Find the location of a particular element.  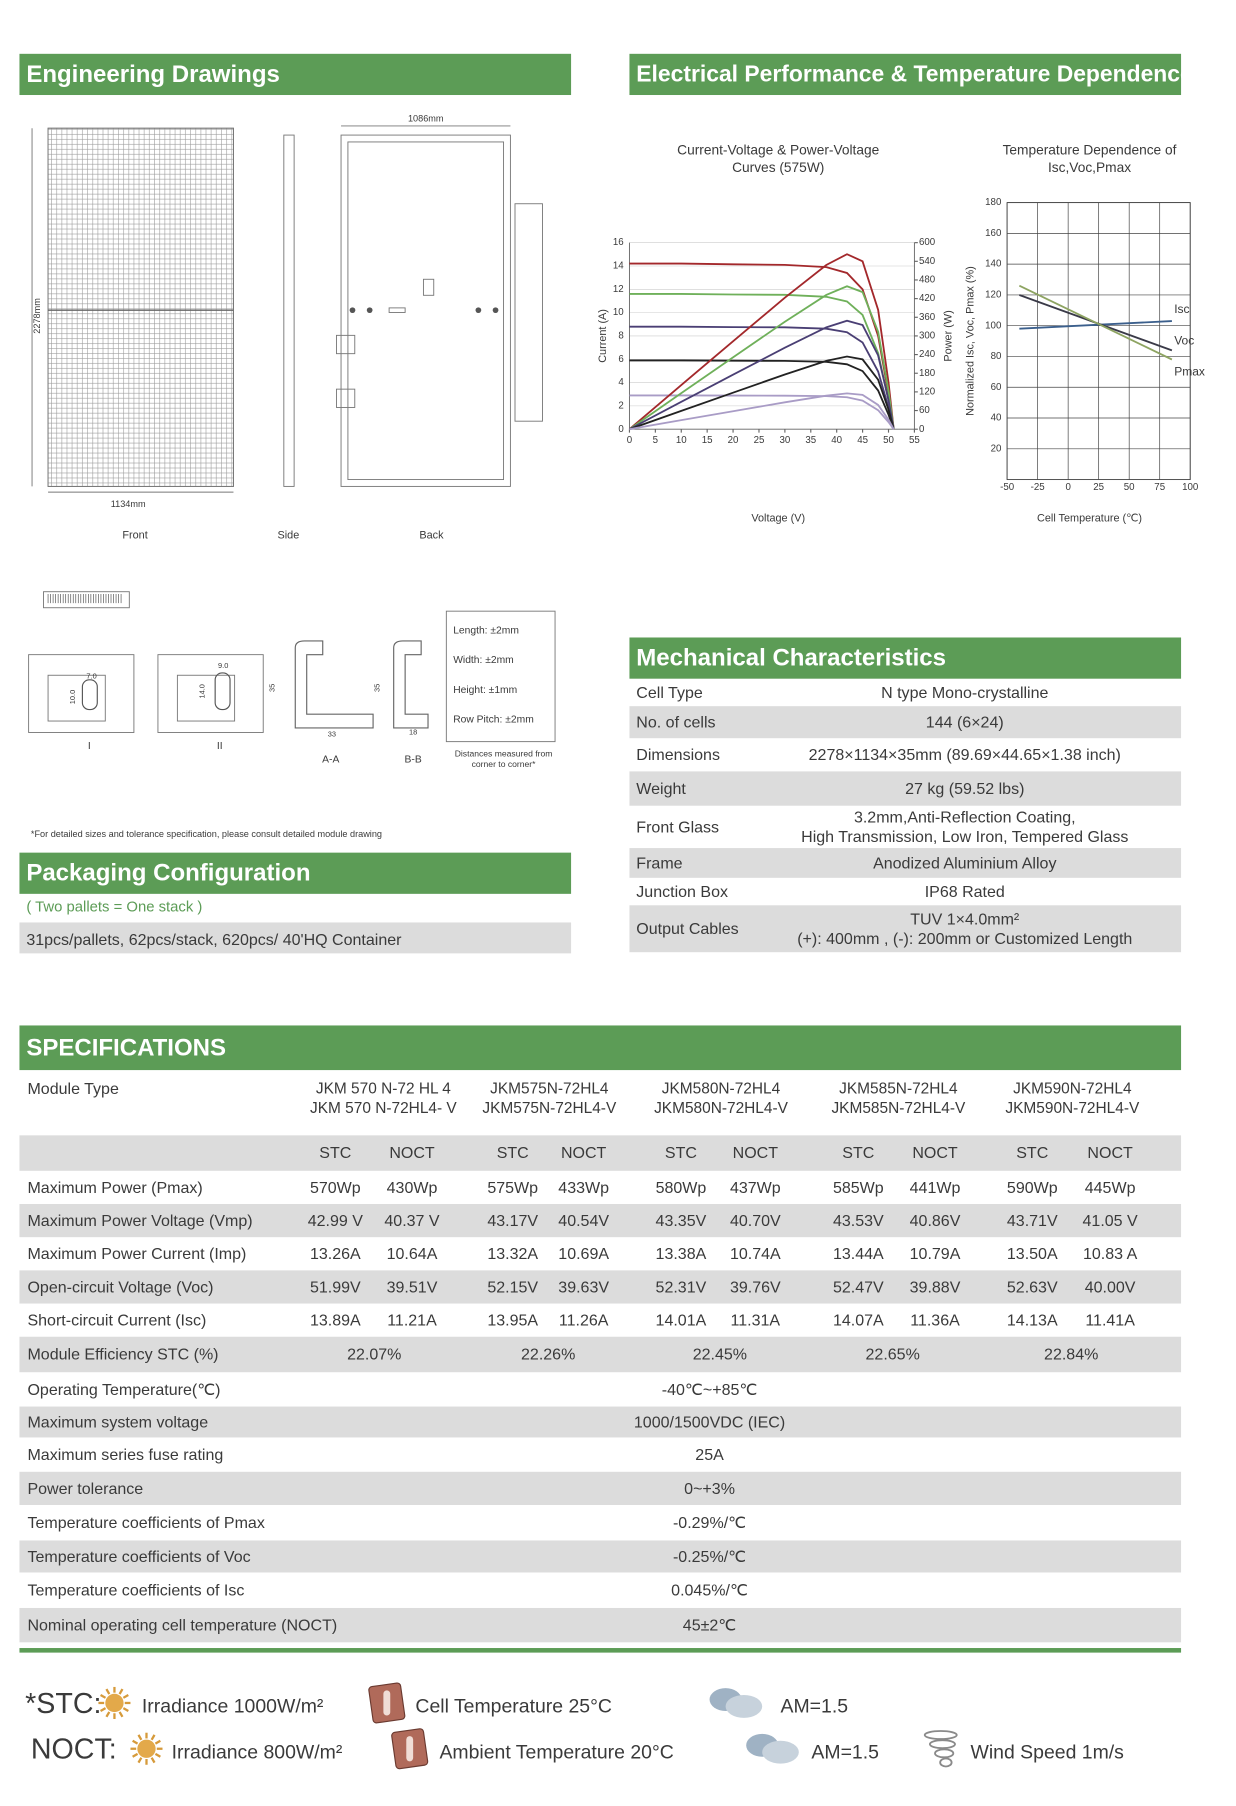

y-tick-label: 2 is located at coordinates (620, 405).